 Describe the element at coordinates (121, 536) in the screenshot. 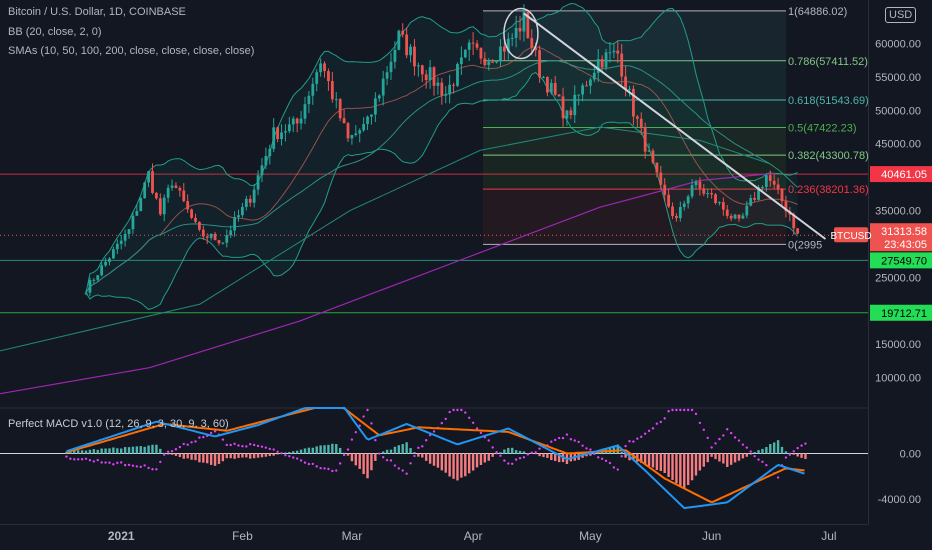

I see `time-tick-label: 2021` at that location.